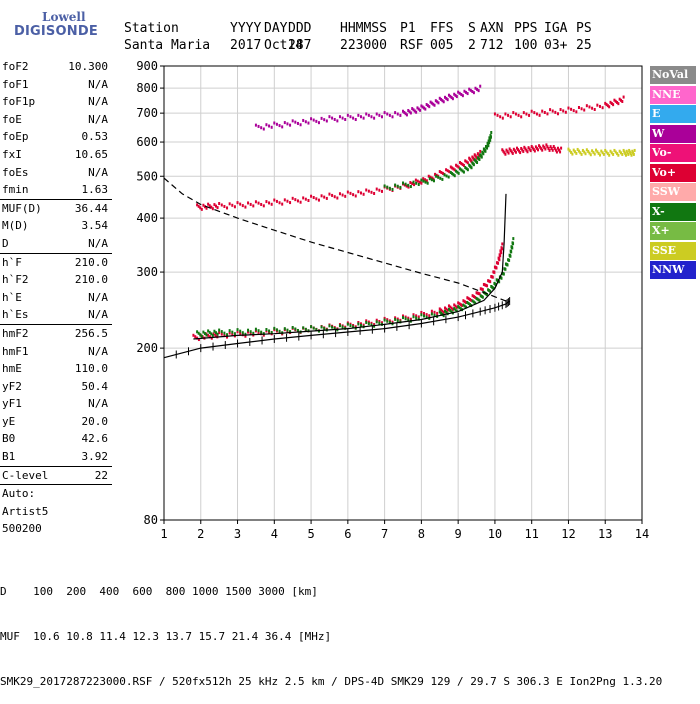 This screenshot has height=704, width=700. What do you see at coordinates (246, 45) in the screenshot?
I see `header-value-1: 2017` at bounding box center [246, 45].